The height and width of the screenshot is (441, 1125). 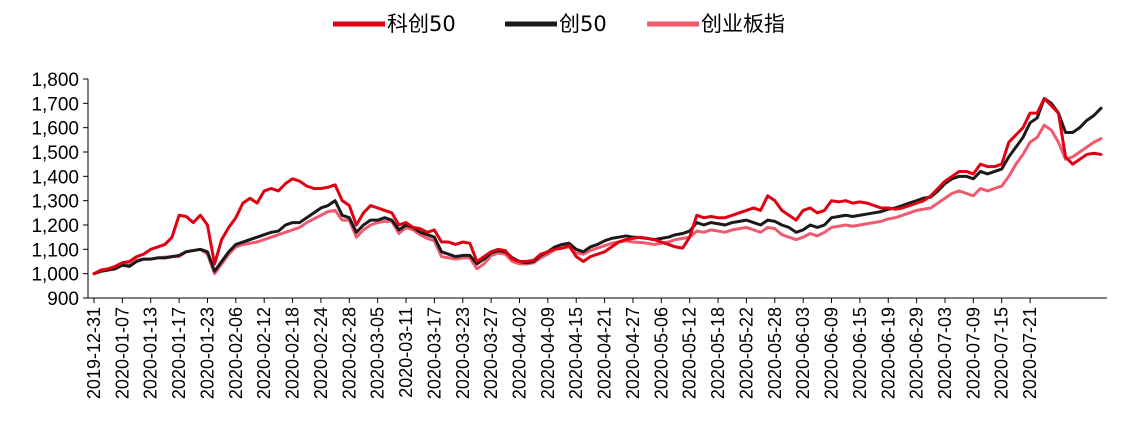 What do you see at coordinates (179, 353) in the screenshot?
I see `x-tick-label: 2020-01-17` at bounding box center [179, 353].